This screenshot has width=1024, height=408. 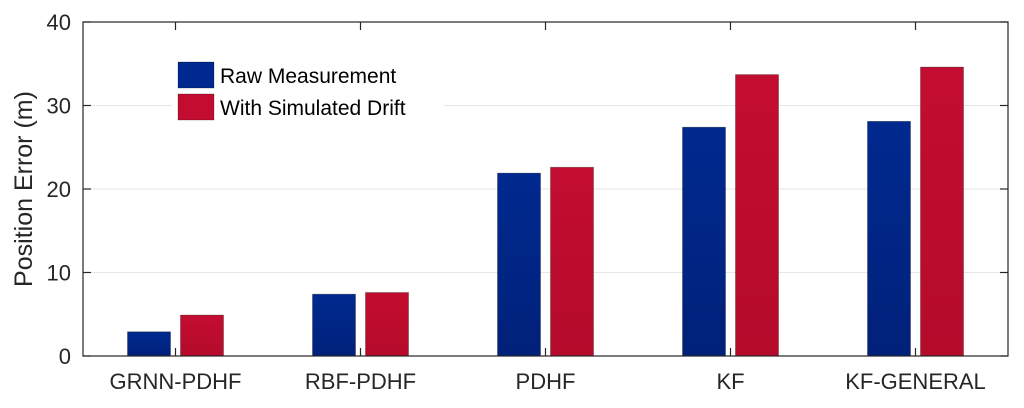 I want to click on y-tick-label: 40, so click(x=59, y=22).